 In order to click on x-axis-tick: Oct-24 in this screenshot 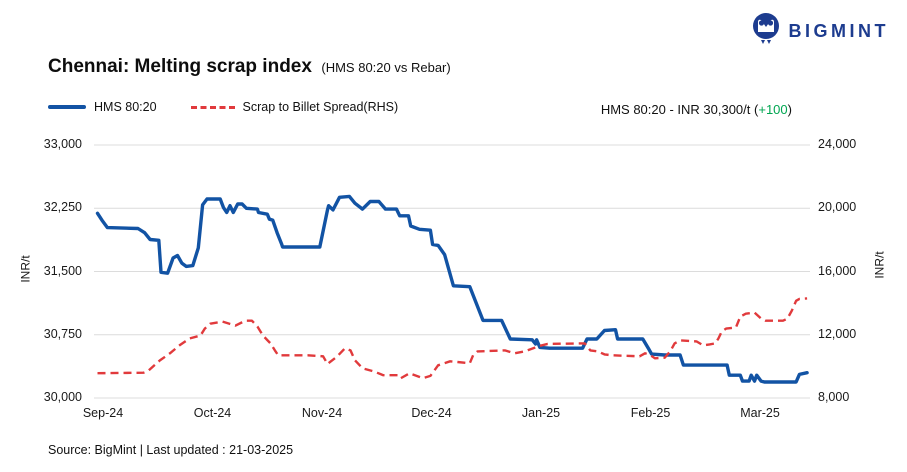, I will do `click(212, 413)`.